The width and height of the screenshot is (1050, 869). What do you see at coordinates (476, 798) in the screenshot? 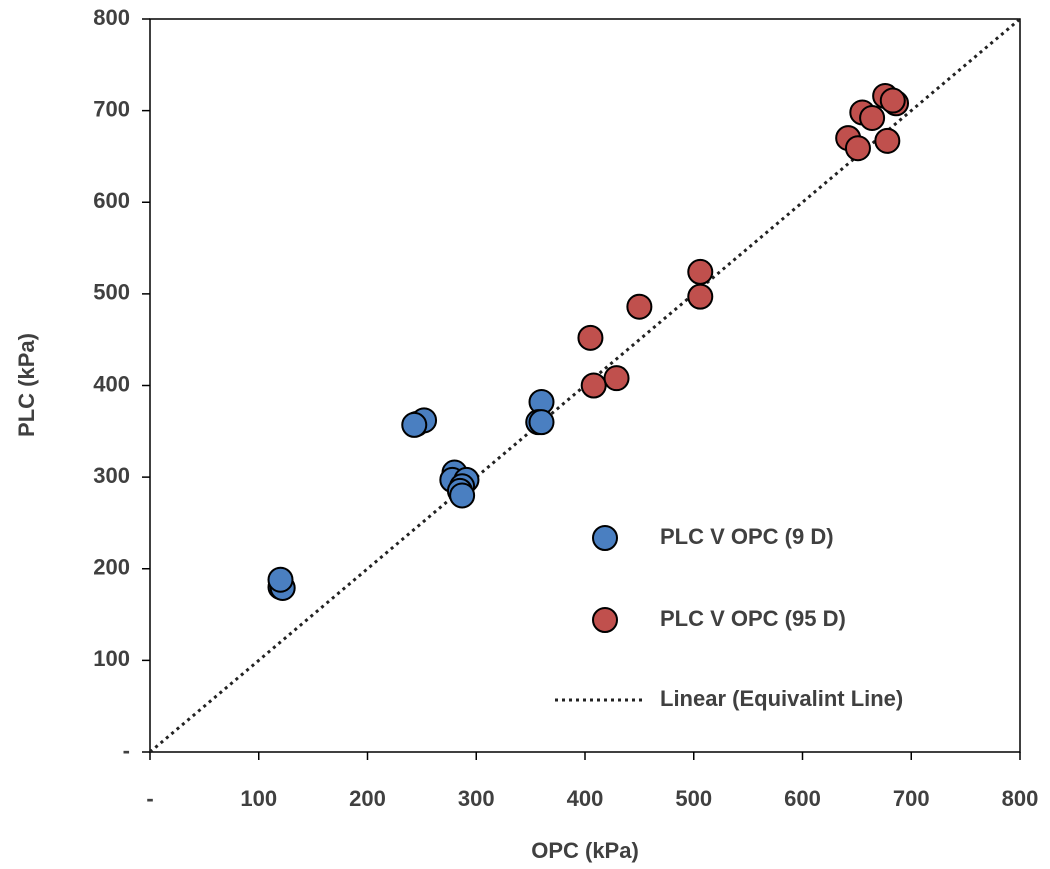
I see `x-tick-label: 300` at bounding box center [476, 798].